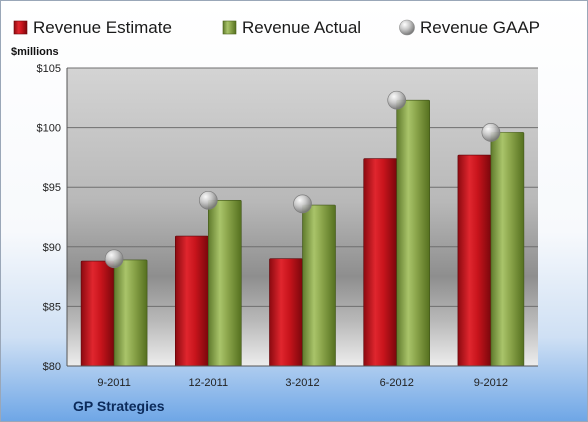 The image size is (588, 422). What do you see at coordinates (35, 52) in the screenshot?
I see `y-axis-unit-label: $millions` at bounding box center [35, 52].